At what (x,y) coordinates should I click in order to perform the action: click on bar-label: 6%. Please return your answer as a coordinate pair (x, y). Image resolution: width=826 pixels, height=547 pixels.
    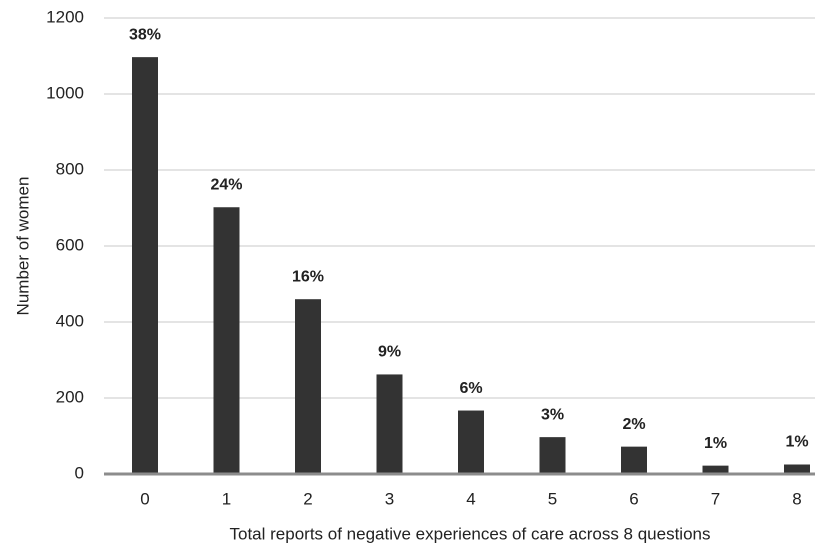
    Looking at the image, I should click on (470, 388).